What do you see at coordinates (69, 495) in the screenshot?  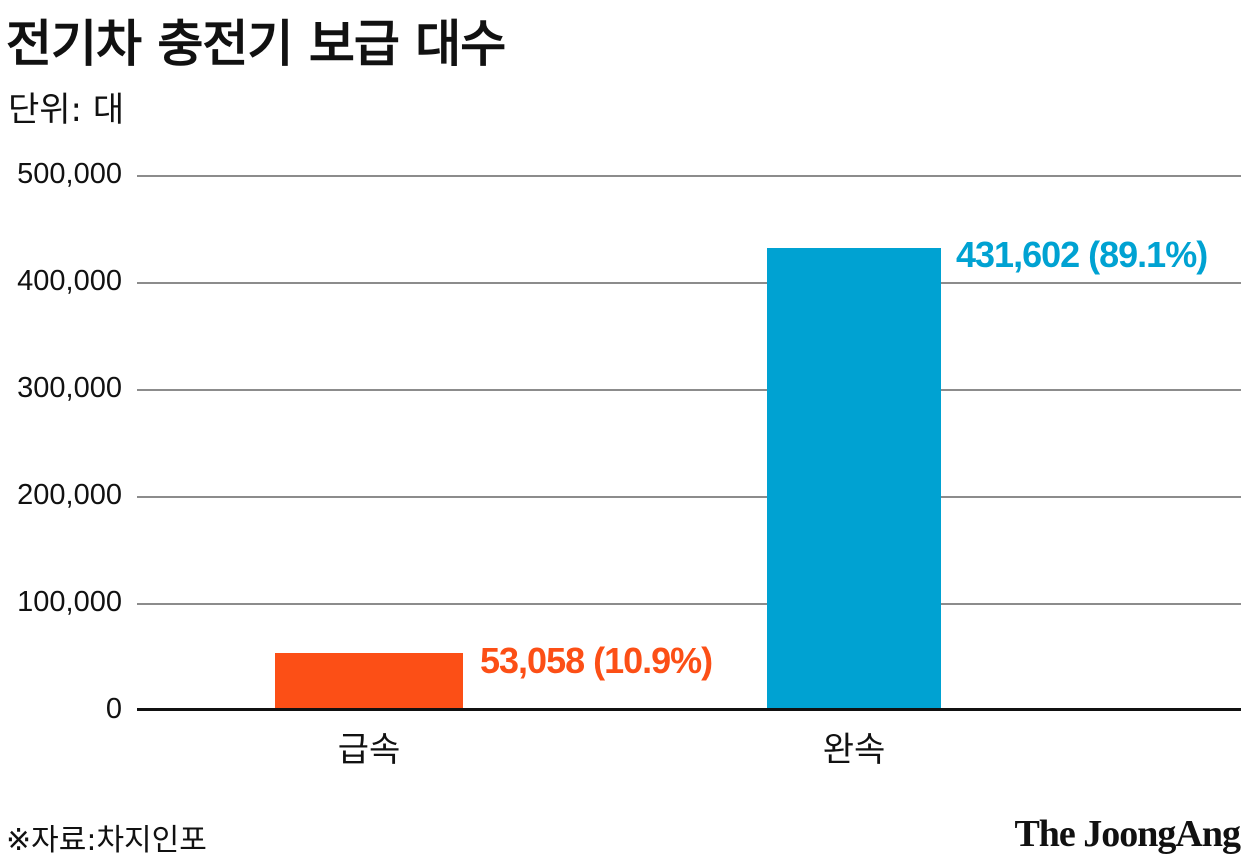 I see `y-tick-200000: 200,000` at bounding box center [69, 495].